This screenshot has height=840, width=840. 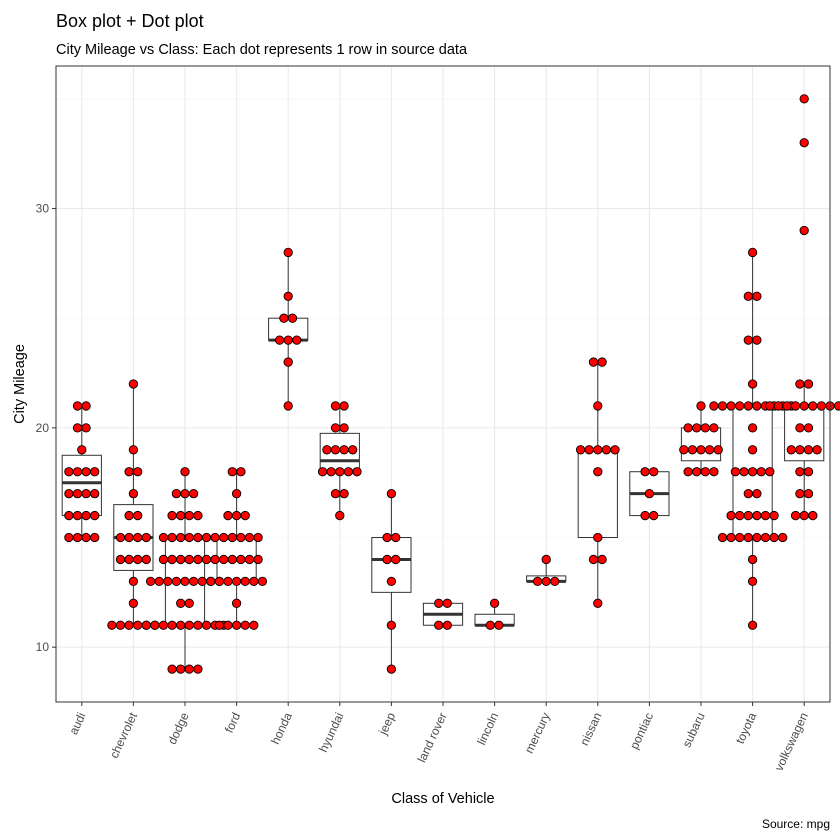 I want to click on chart-title: Box plot + Dot plot, so click(x=130, y=21).